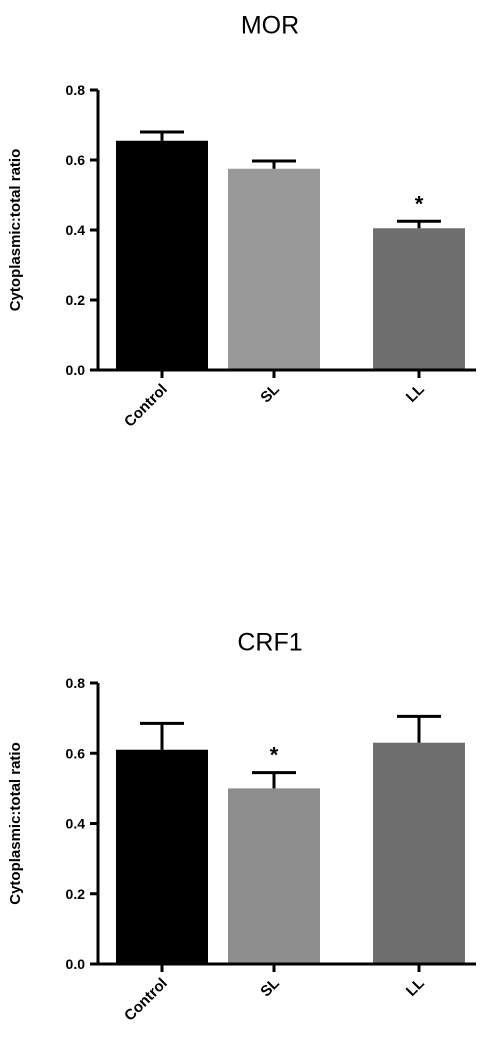 This screenshot has width=497, height=1050. What do you see at coordinates (269, 643) in the screenshot?
I see `chart-title: CRF1` at bounding box center [269, 643].